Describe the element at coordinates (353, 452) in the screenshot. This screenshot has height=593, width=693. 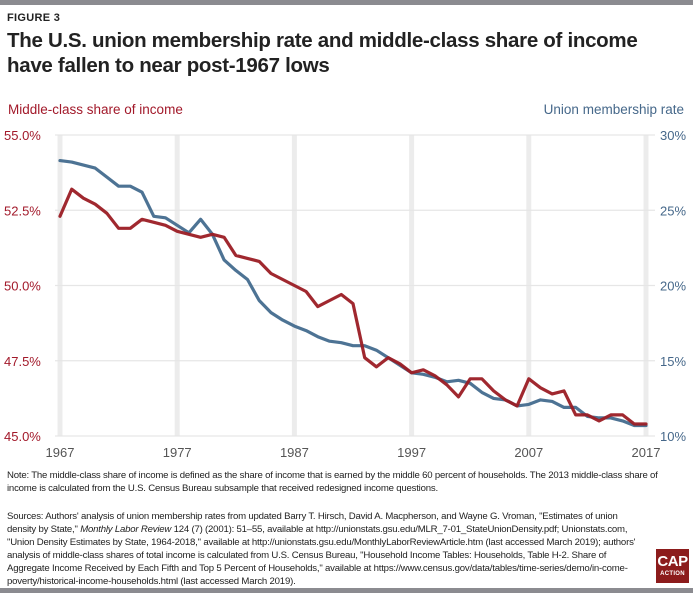
I see `x-axis-ticks: 1967 1977 1987 1997 2007 2017` at that location.